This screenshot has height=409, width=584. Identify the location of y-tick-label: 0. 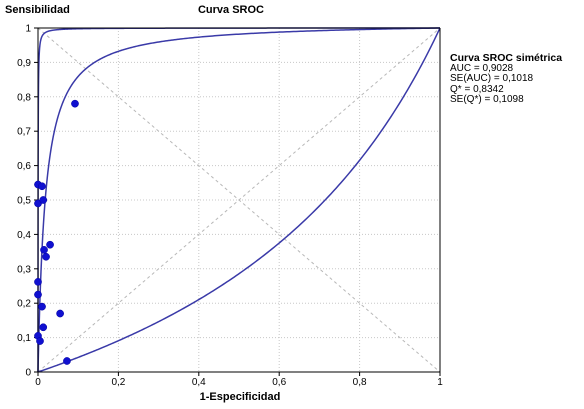
(28, 373).